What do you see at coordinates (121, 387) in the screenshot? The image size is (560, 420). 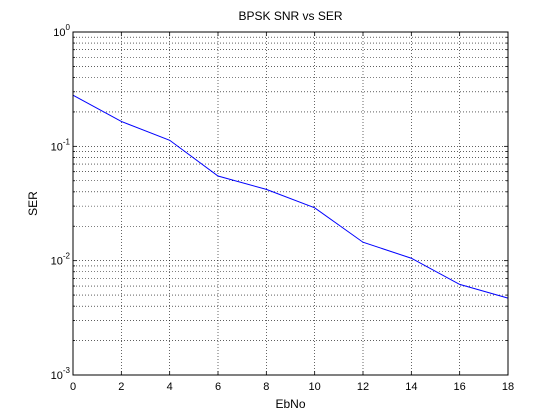 I see `x-tick-label: 2` at bounding box center [121, 387].